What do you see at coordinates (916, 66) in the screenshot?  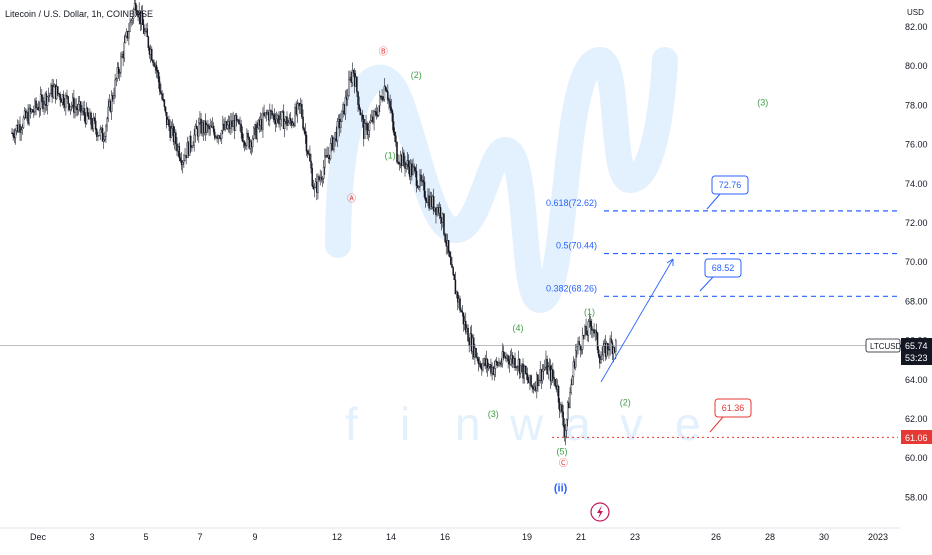 I see `y-tick-label: 80.00` at bounding box center [916, 66].